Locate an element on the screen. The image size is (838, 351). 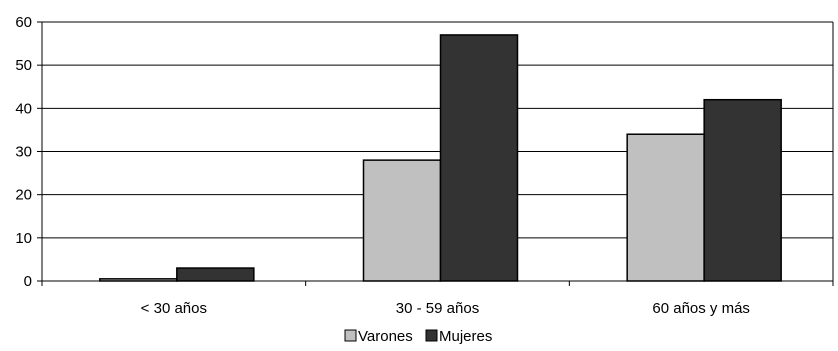
category-label: 30 - 59 años is located at coordinates (437, 308).